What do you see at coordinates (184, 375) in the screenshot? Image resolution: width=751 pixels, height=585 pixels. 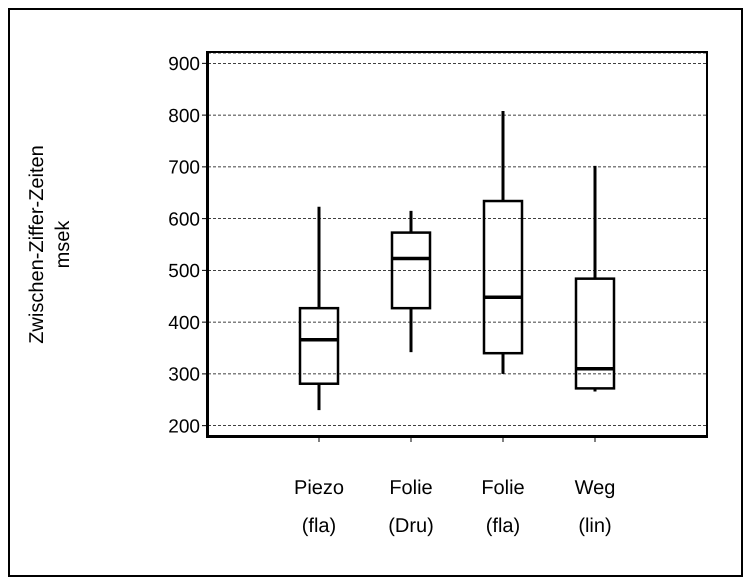 I see `y-tick-label: 300` at bounding box center [184, 375].